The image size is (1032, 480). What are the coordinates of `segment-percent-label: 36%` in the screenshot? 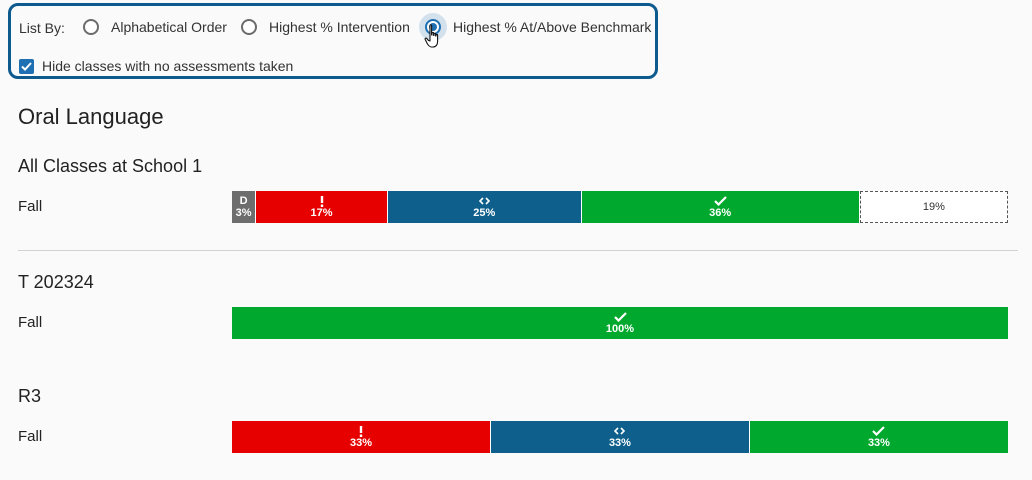 It's located at (720, 212).